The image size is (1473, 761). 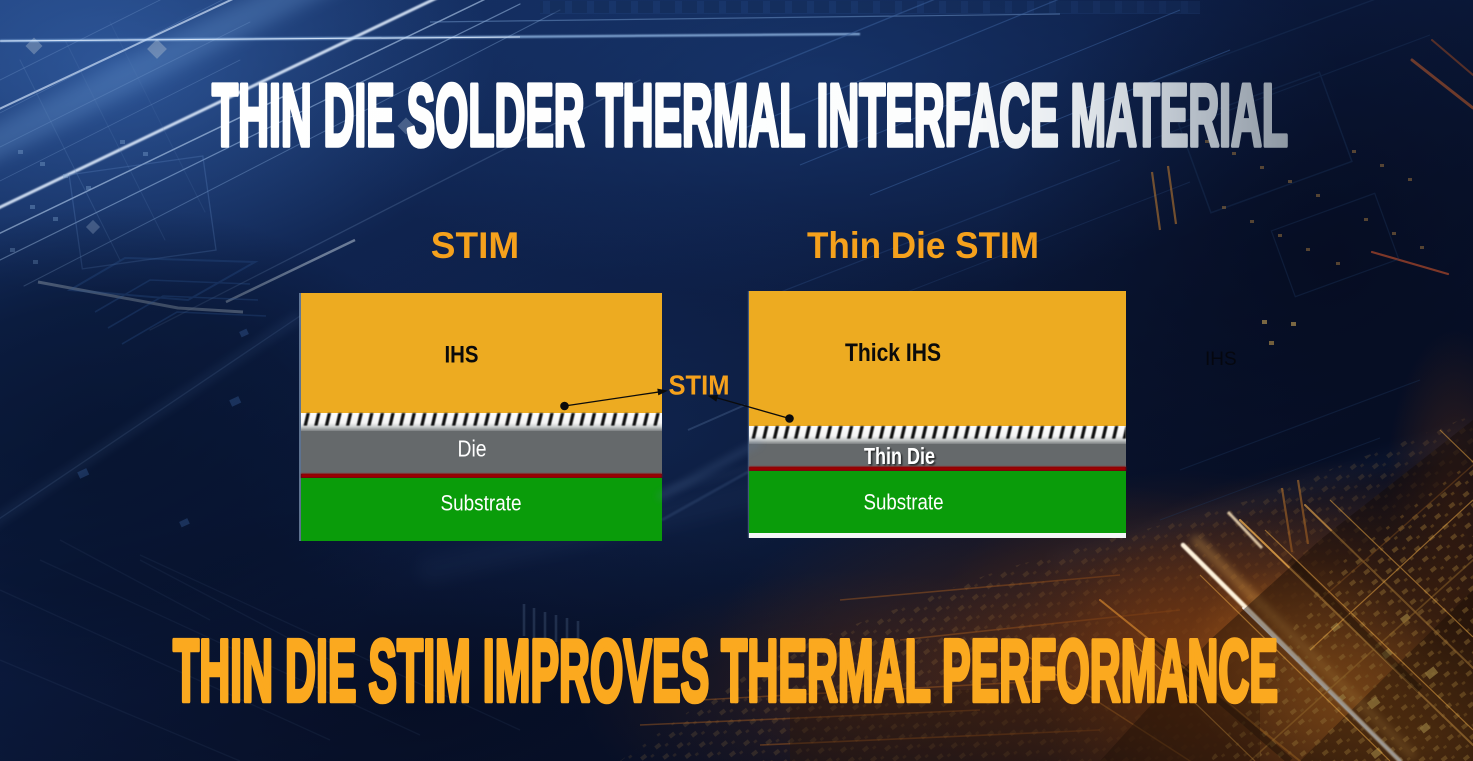 What do you see at coordinates (923, 245) in the screenshot?
I see `svg-text: Thin Die STIM` at bounding box center [923, 245].